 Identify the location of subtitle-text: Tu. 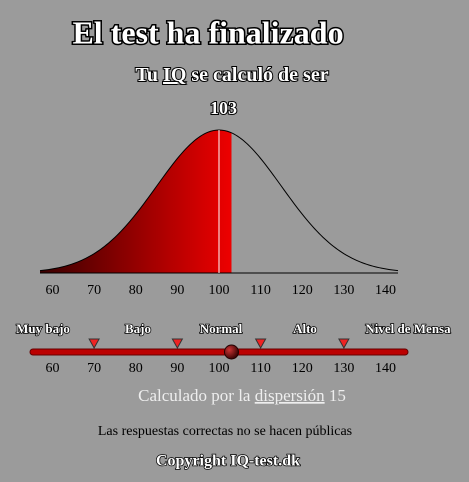
(146, 75).